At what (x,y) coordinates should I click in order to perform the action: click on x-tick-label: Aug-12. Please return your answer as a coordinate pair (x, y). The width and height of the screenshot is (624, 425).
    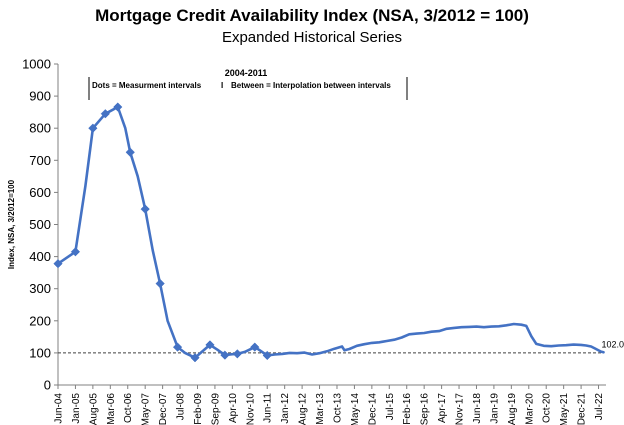
    Looking at the image, I should click on (303, 409).